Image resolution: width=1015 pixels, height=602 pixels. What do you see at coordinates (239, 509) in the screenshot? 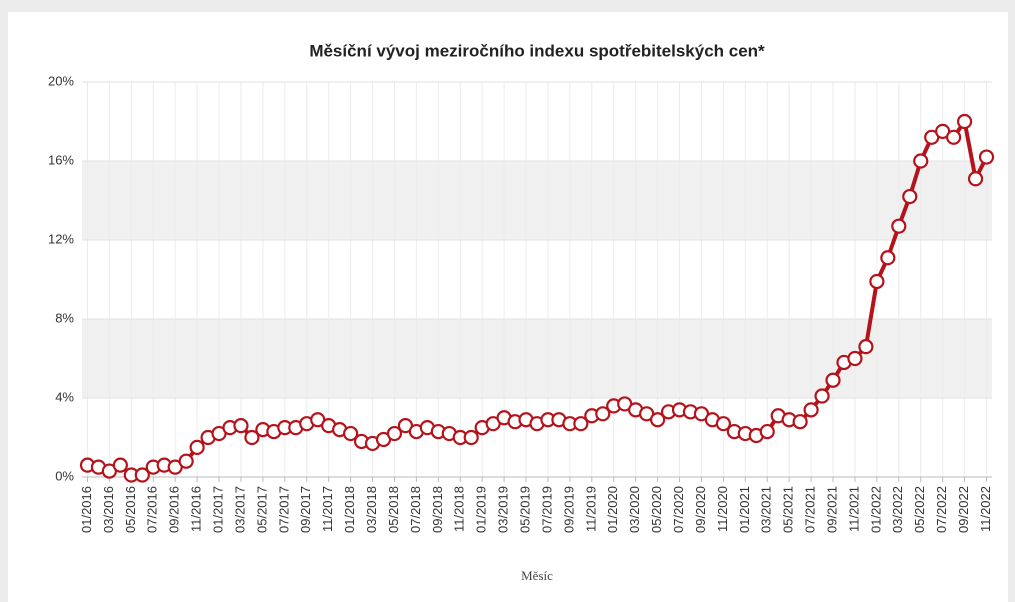
I see `x-tick-label: 03/2017` at bounding box center [239, 509].